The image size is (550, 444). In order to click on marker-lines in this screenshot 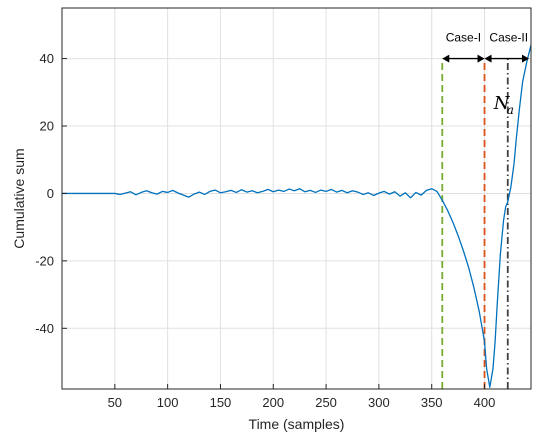, I will do `click(475, 223)`.